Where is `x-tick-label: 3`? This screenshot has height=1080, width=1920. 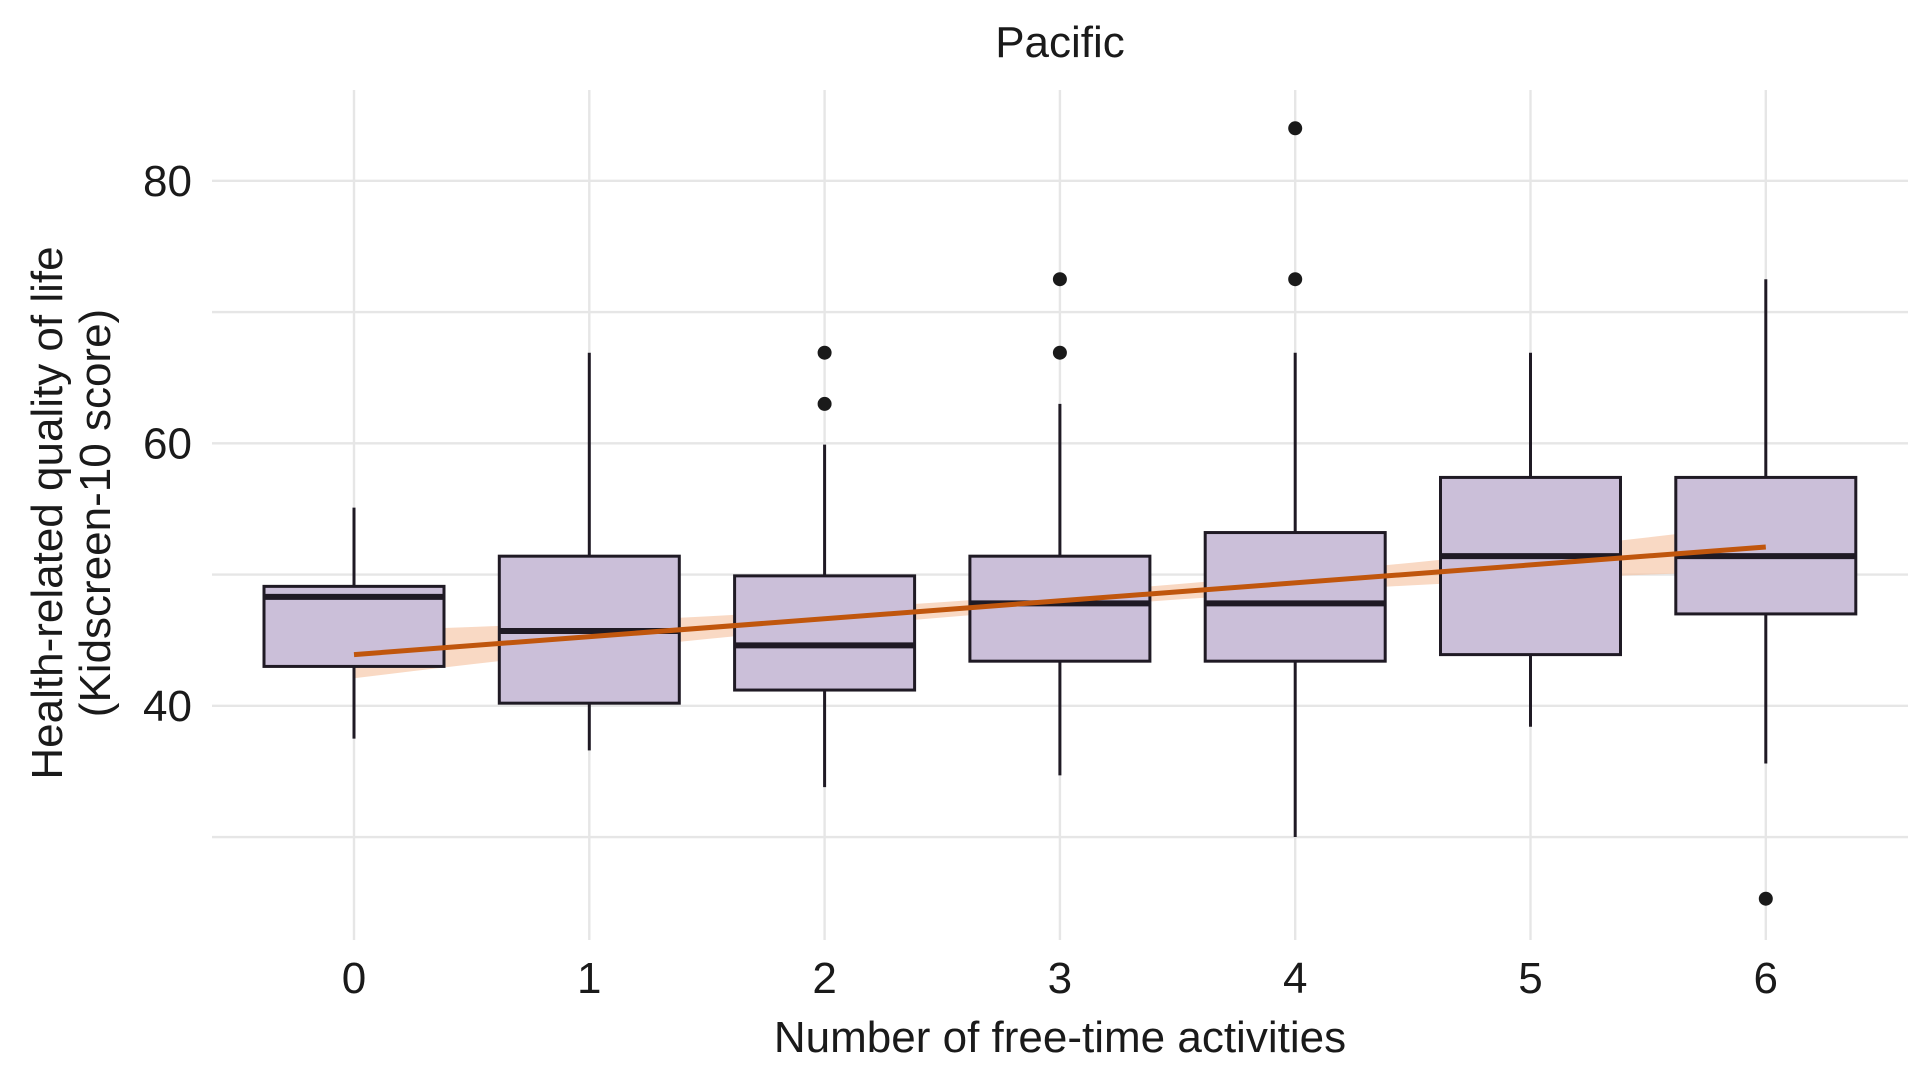
x-tick-label: 3 is located at coordinates (1060, 978).